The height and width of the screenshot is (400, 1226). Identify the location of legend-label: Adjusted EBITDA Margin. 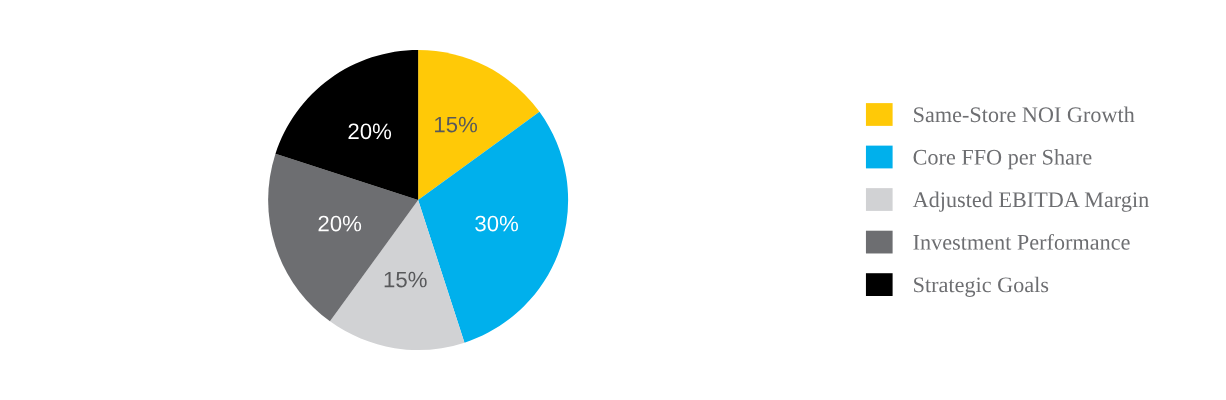
(1030, 201).